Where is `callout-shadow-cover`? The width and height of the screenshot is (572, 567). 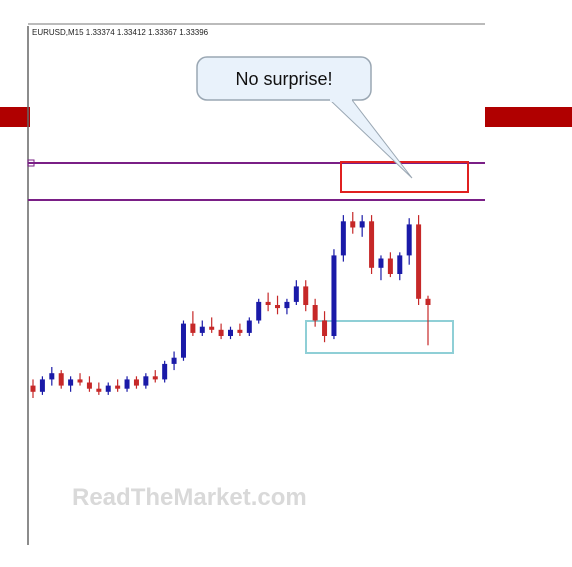
callout-shadow-cover is located at coordinates (341, 99).